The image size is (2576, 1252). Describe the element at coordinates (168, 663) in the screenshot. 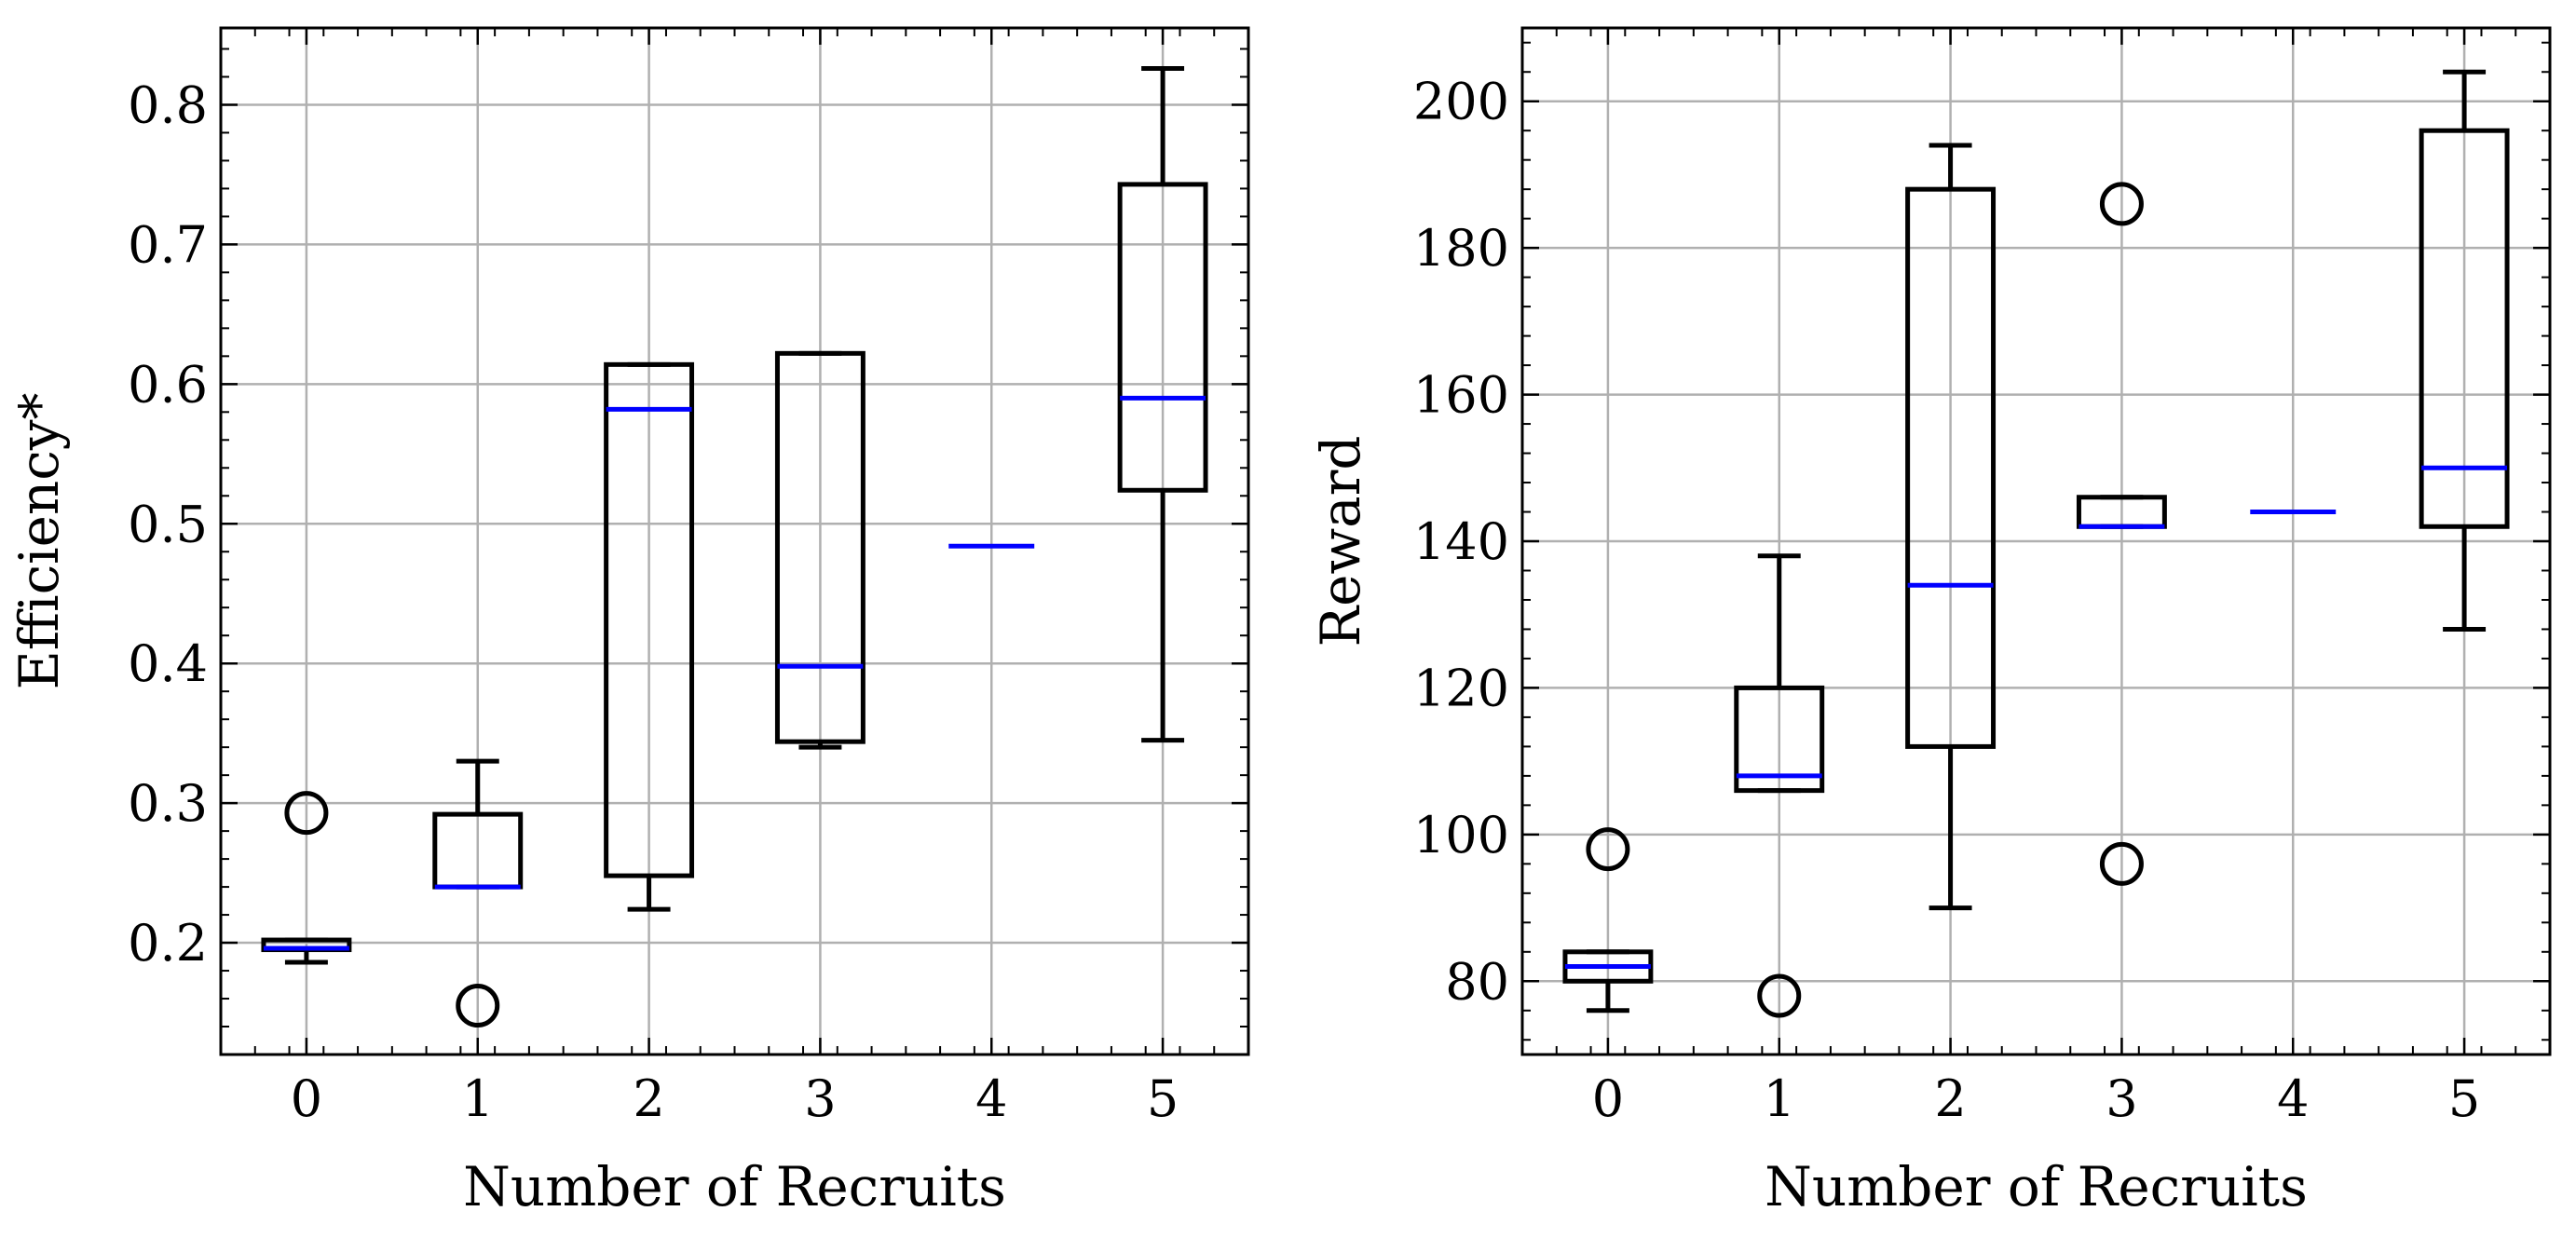

I see `y-tick-label: 0.4` at that location.